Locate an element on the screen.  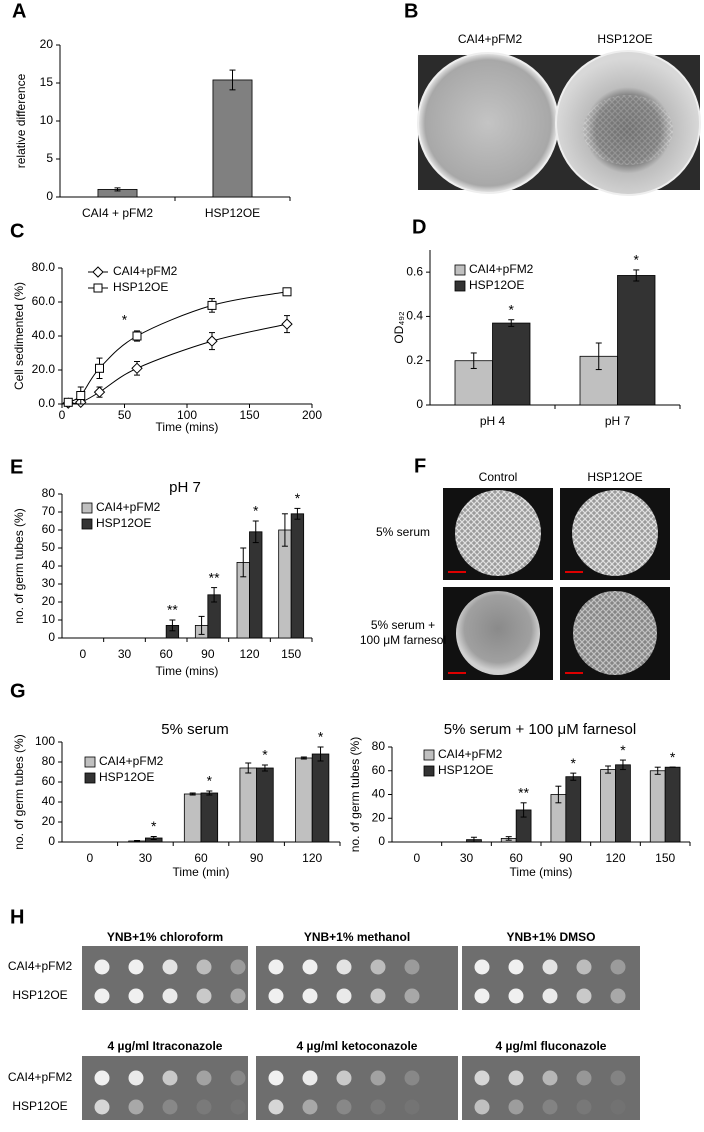
plate-title: YNB+1% DMSO is located at coordinates (550, 937).